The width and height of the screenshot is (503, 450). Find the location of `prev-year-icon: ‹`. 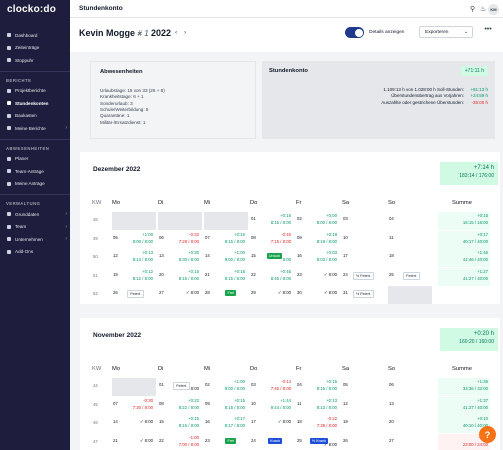

prev-year-icon: ‹ is located at coordinates (176, 32).